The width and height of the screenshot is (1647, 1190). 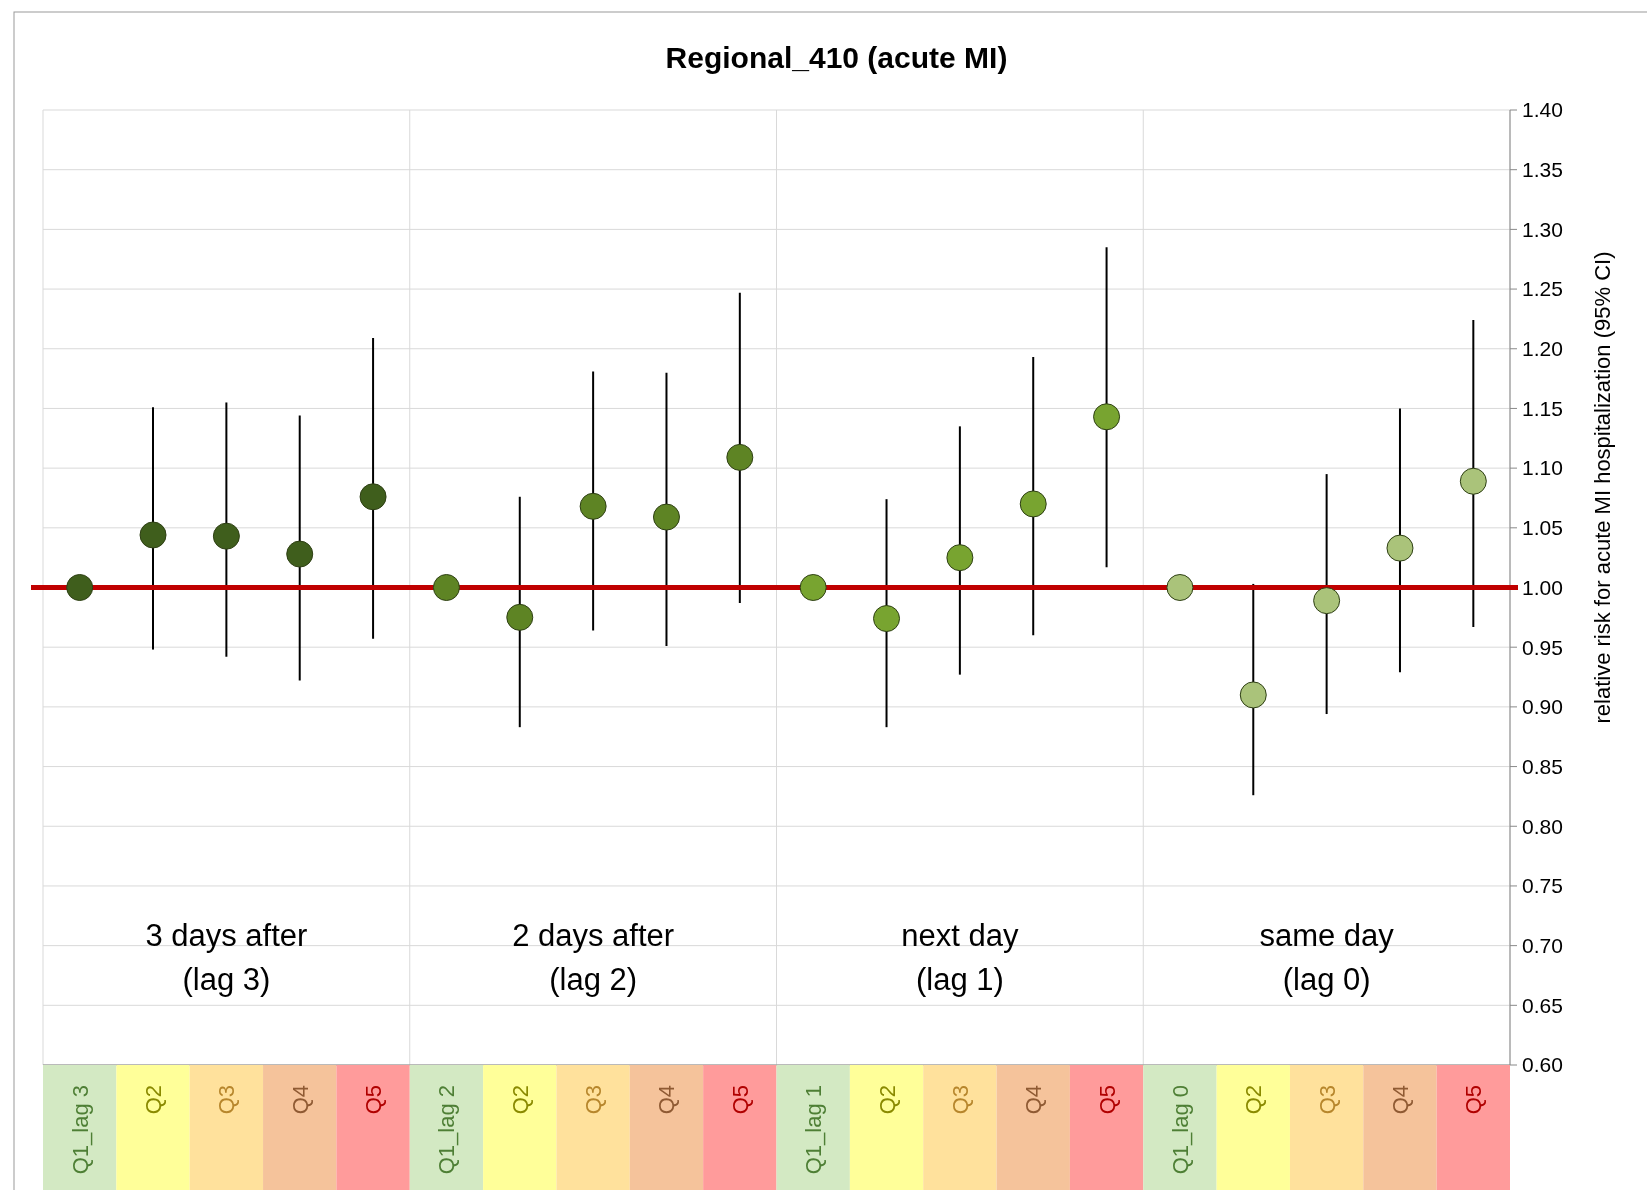 I want to click on y-tick-label: 1.25, so click(x=1542, y=289).